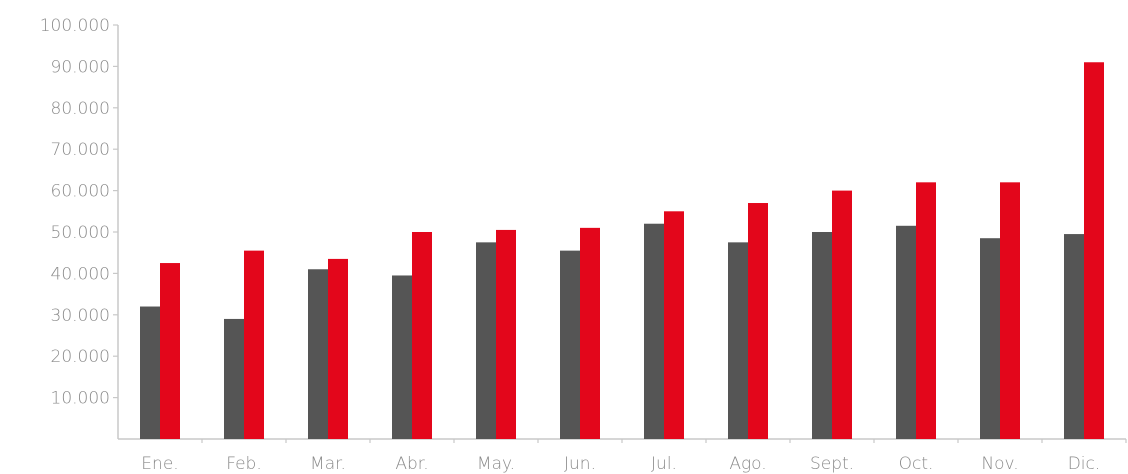 The image size is (1128, 474). What do you see at coordinates (80, 150) in the screenshot?
I see `y-tick-label: 70.000` at bounding box center [80, 150].